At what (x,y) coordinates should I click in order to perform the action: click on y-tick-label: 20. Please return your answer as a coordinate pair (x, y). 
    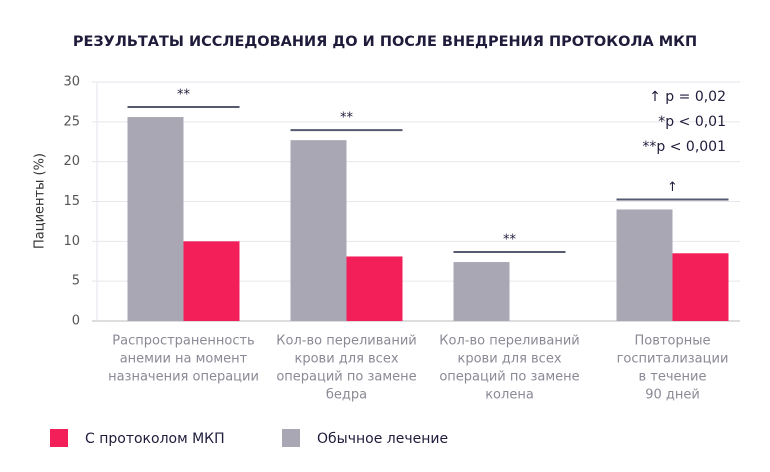
    Looking at the image, I should click on (71, 161).